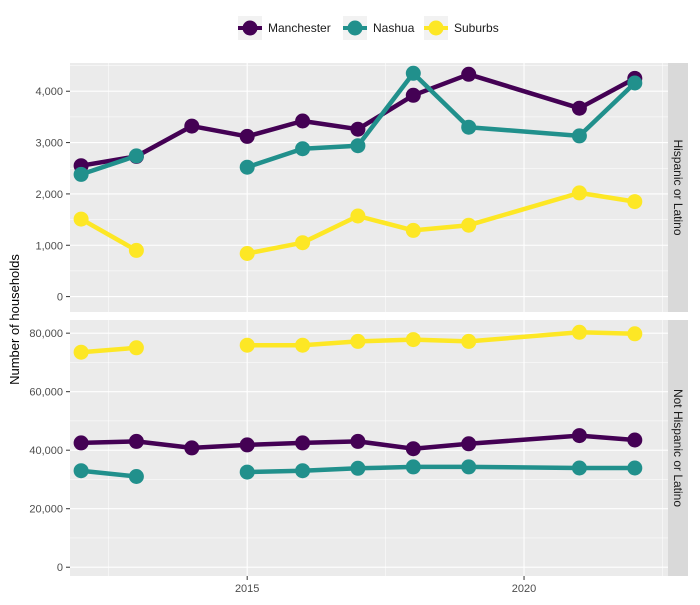 Image resolution: width=700 pixels, height=605 pixels. What do you see at coordinates (49, 92) in the screenshot?
I see `panel-hispanic-y-tick-label: 4,000` at bounding box center [49, 92].